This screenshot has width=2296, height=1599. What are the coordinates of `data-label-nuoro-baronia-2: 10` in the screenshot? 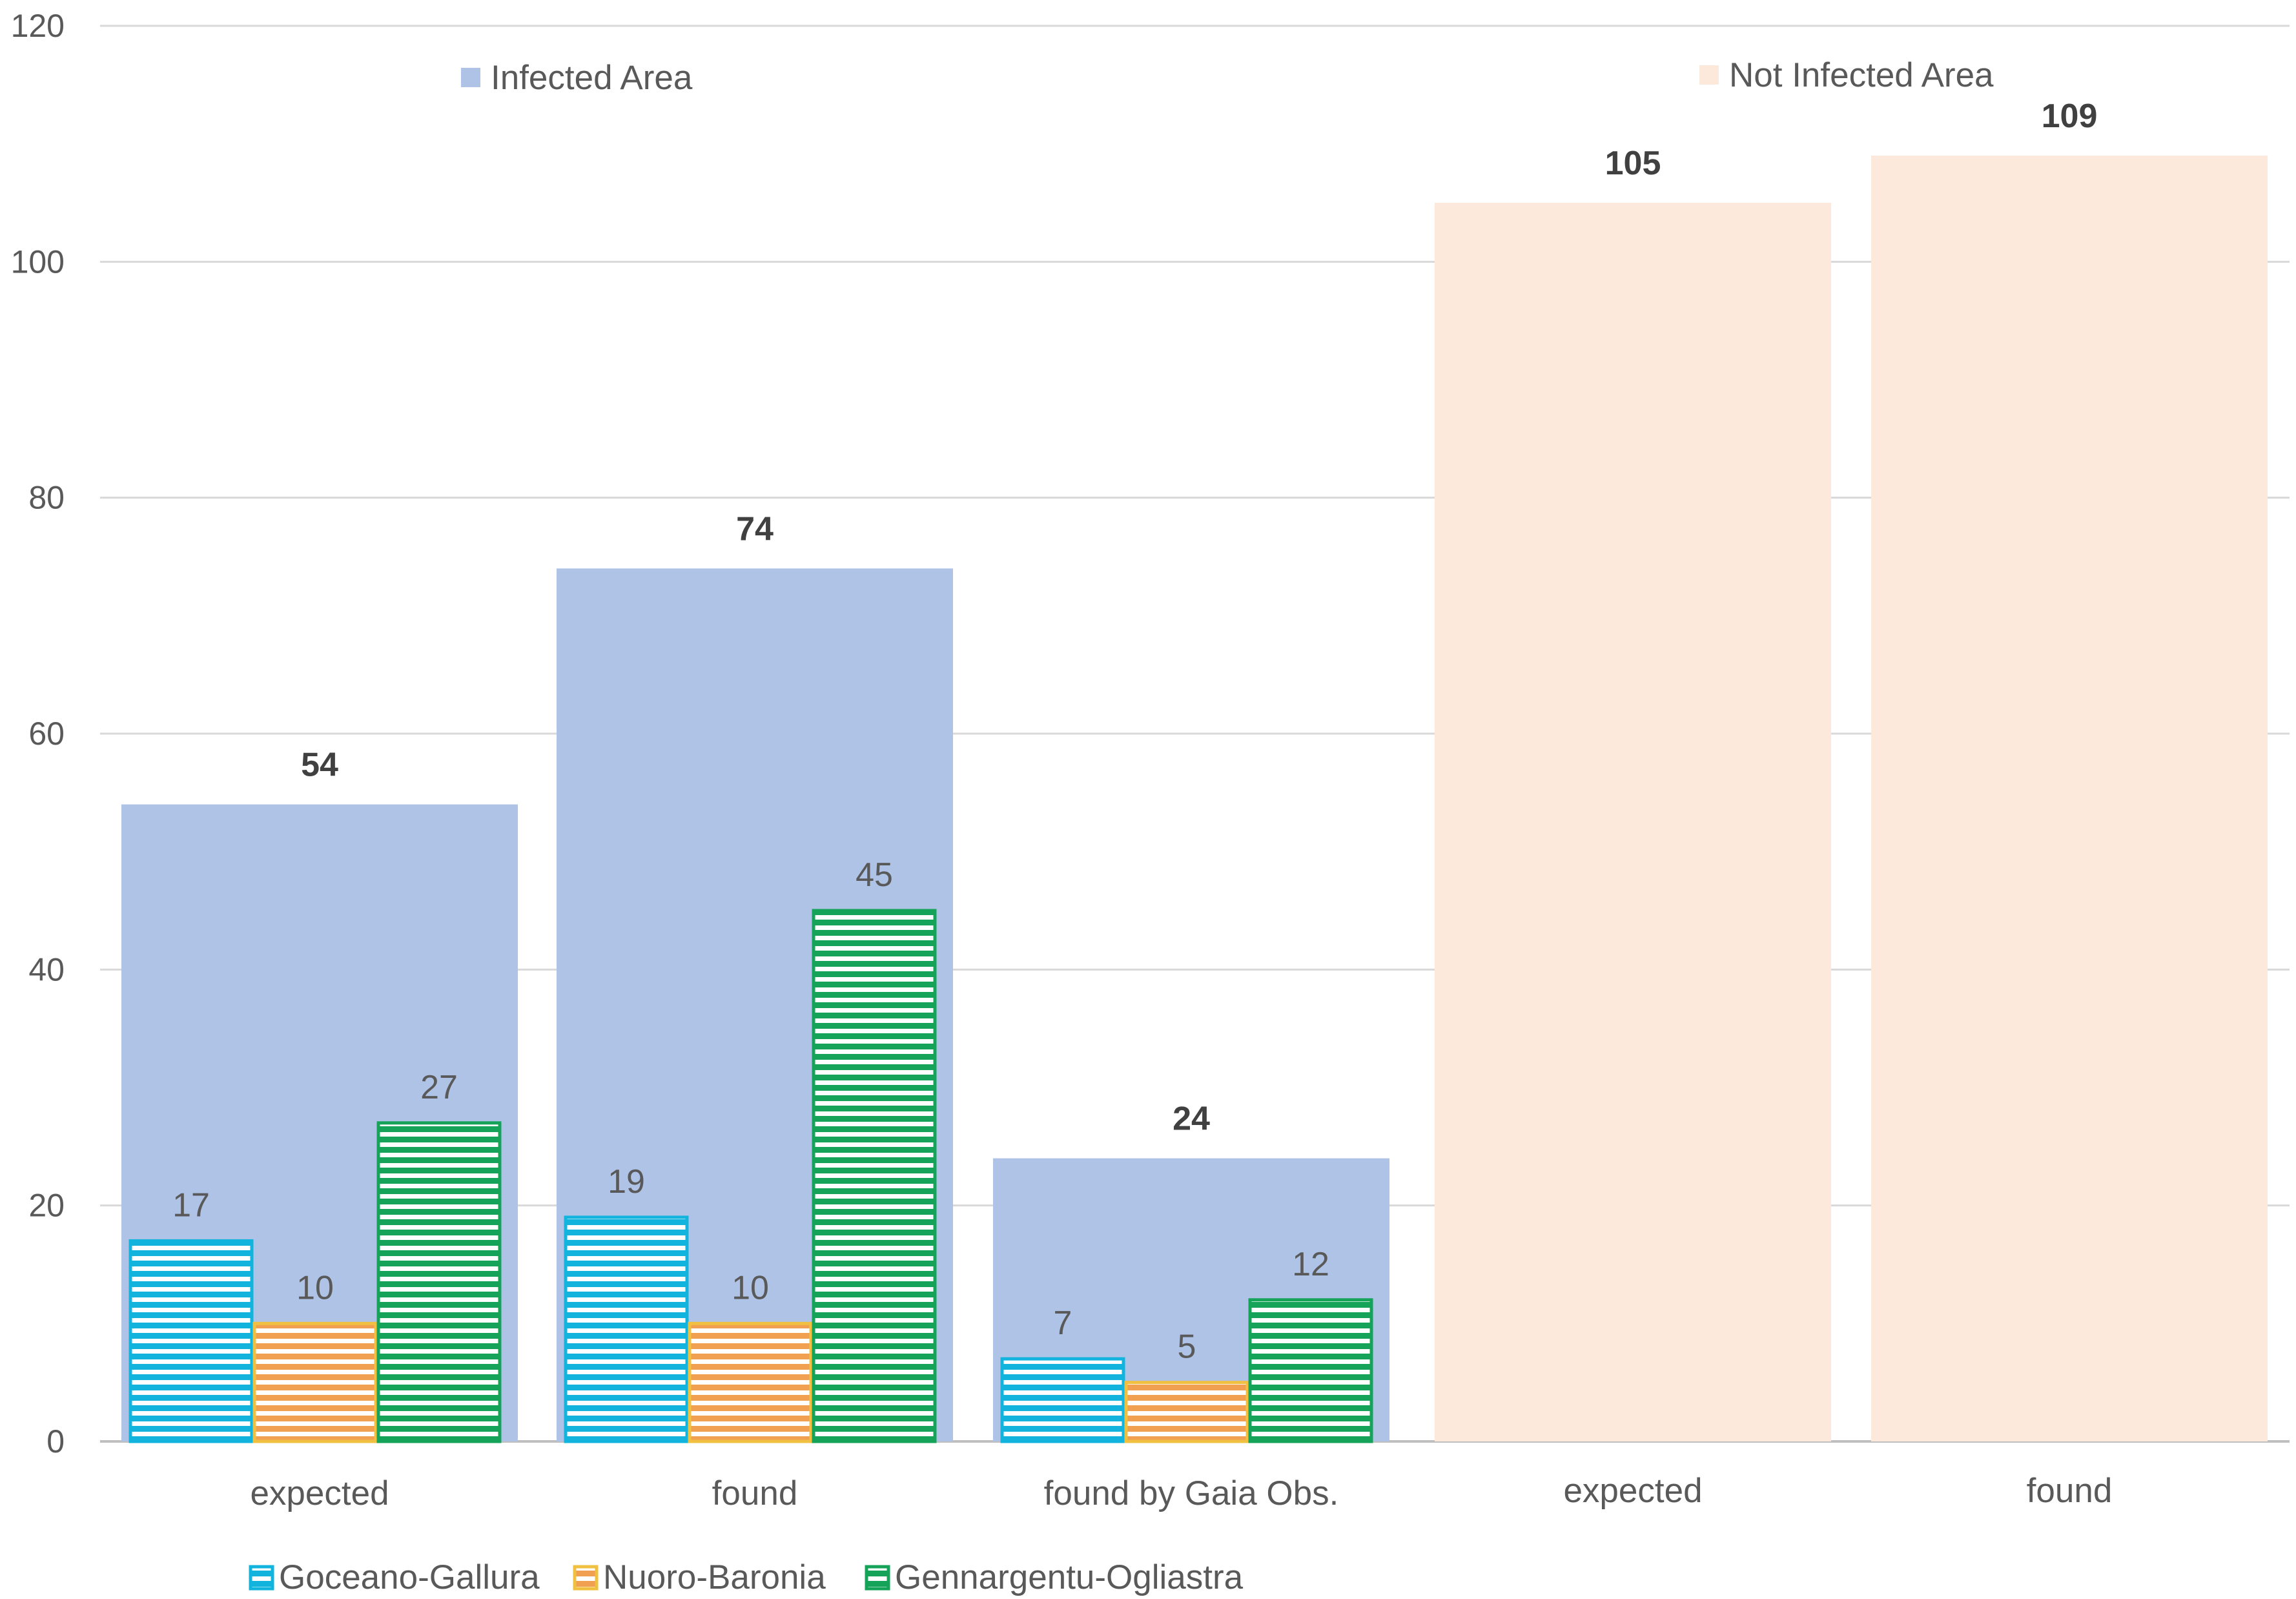 It's located at (750, 1287).